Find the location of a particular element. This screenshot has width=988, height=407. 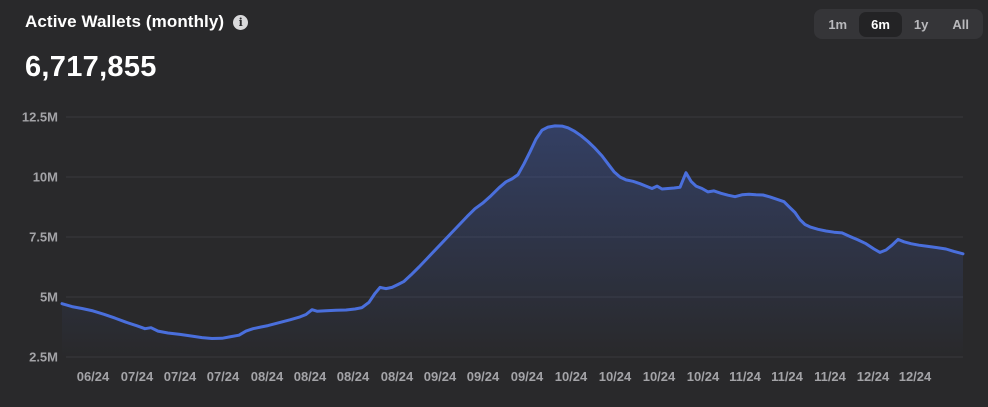

card-header: Active Wallets (monthly) i is located at coordinates (137, 22).